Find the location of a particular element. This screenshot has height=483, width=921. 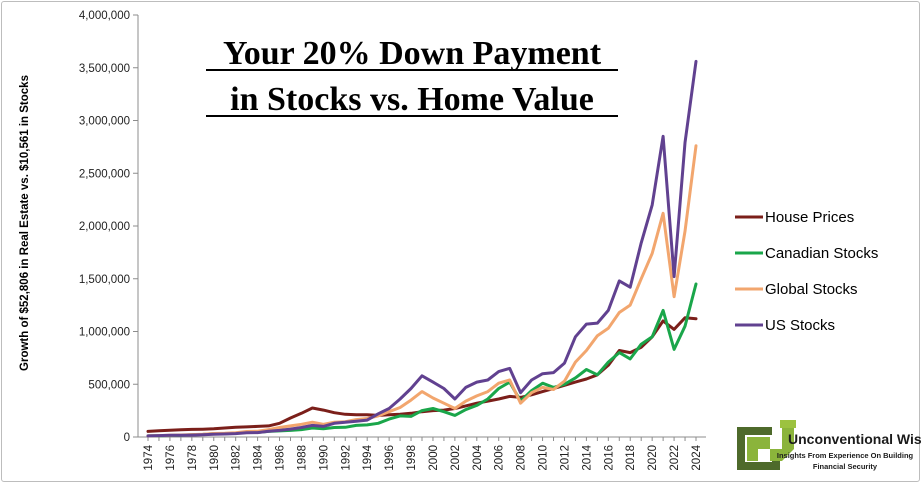

x-tick-label: 2016 is located at coordinates (609, 458).